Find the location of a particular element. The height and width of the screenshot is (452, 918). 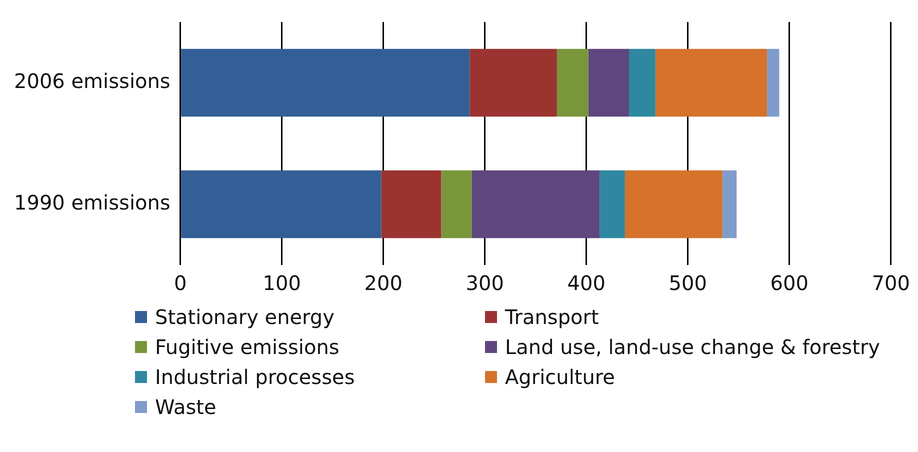

x-tick-label: 300 is located at coordinates (485, 283).